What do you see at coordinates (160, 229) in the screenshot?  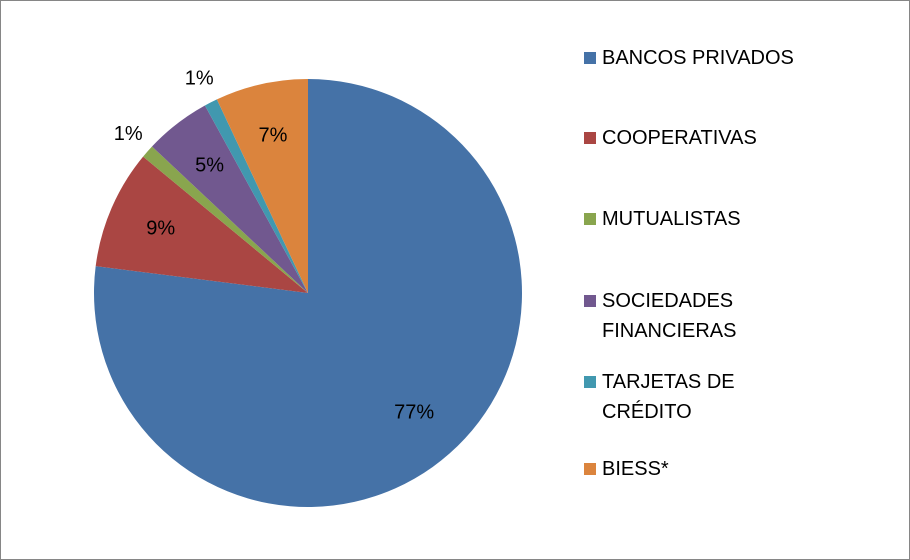 I see `data-label: 9%` at bounding box center [160, 229].